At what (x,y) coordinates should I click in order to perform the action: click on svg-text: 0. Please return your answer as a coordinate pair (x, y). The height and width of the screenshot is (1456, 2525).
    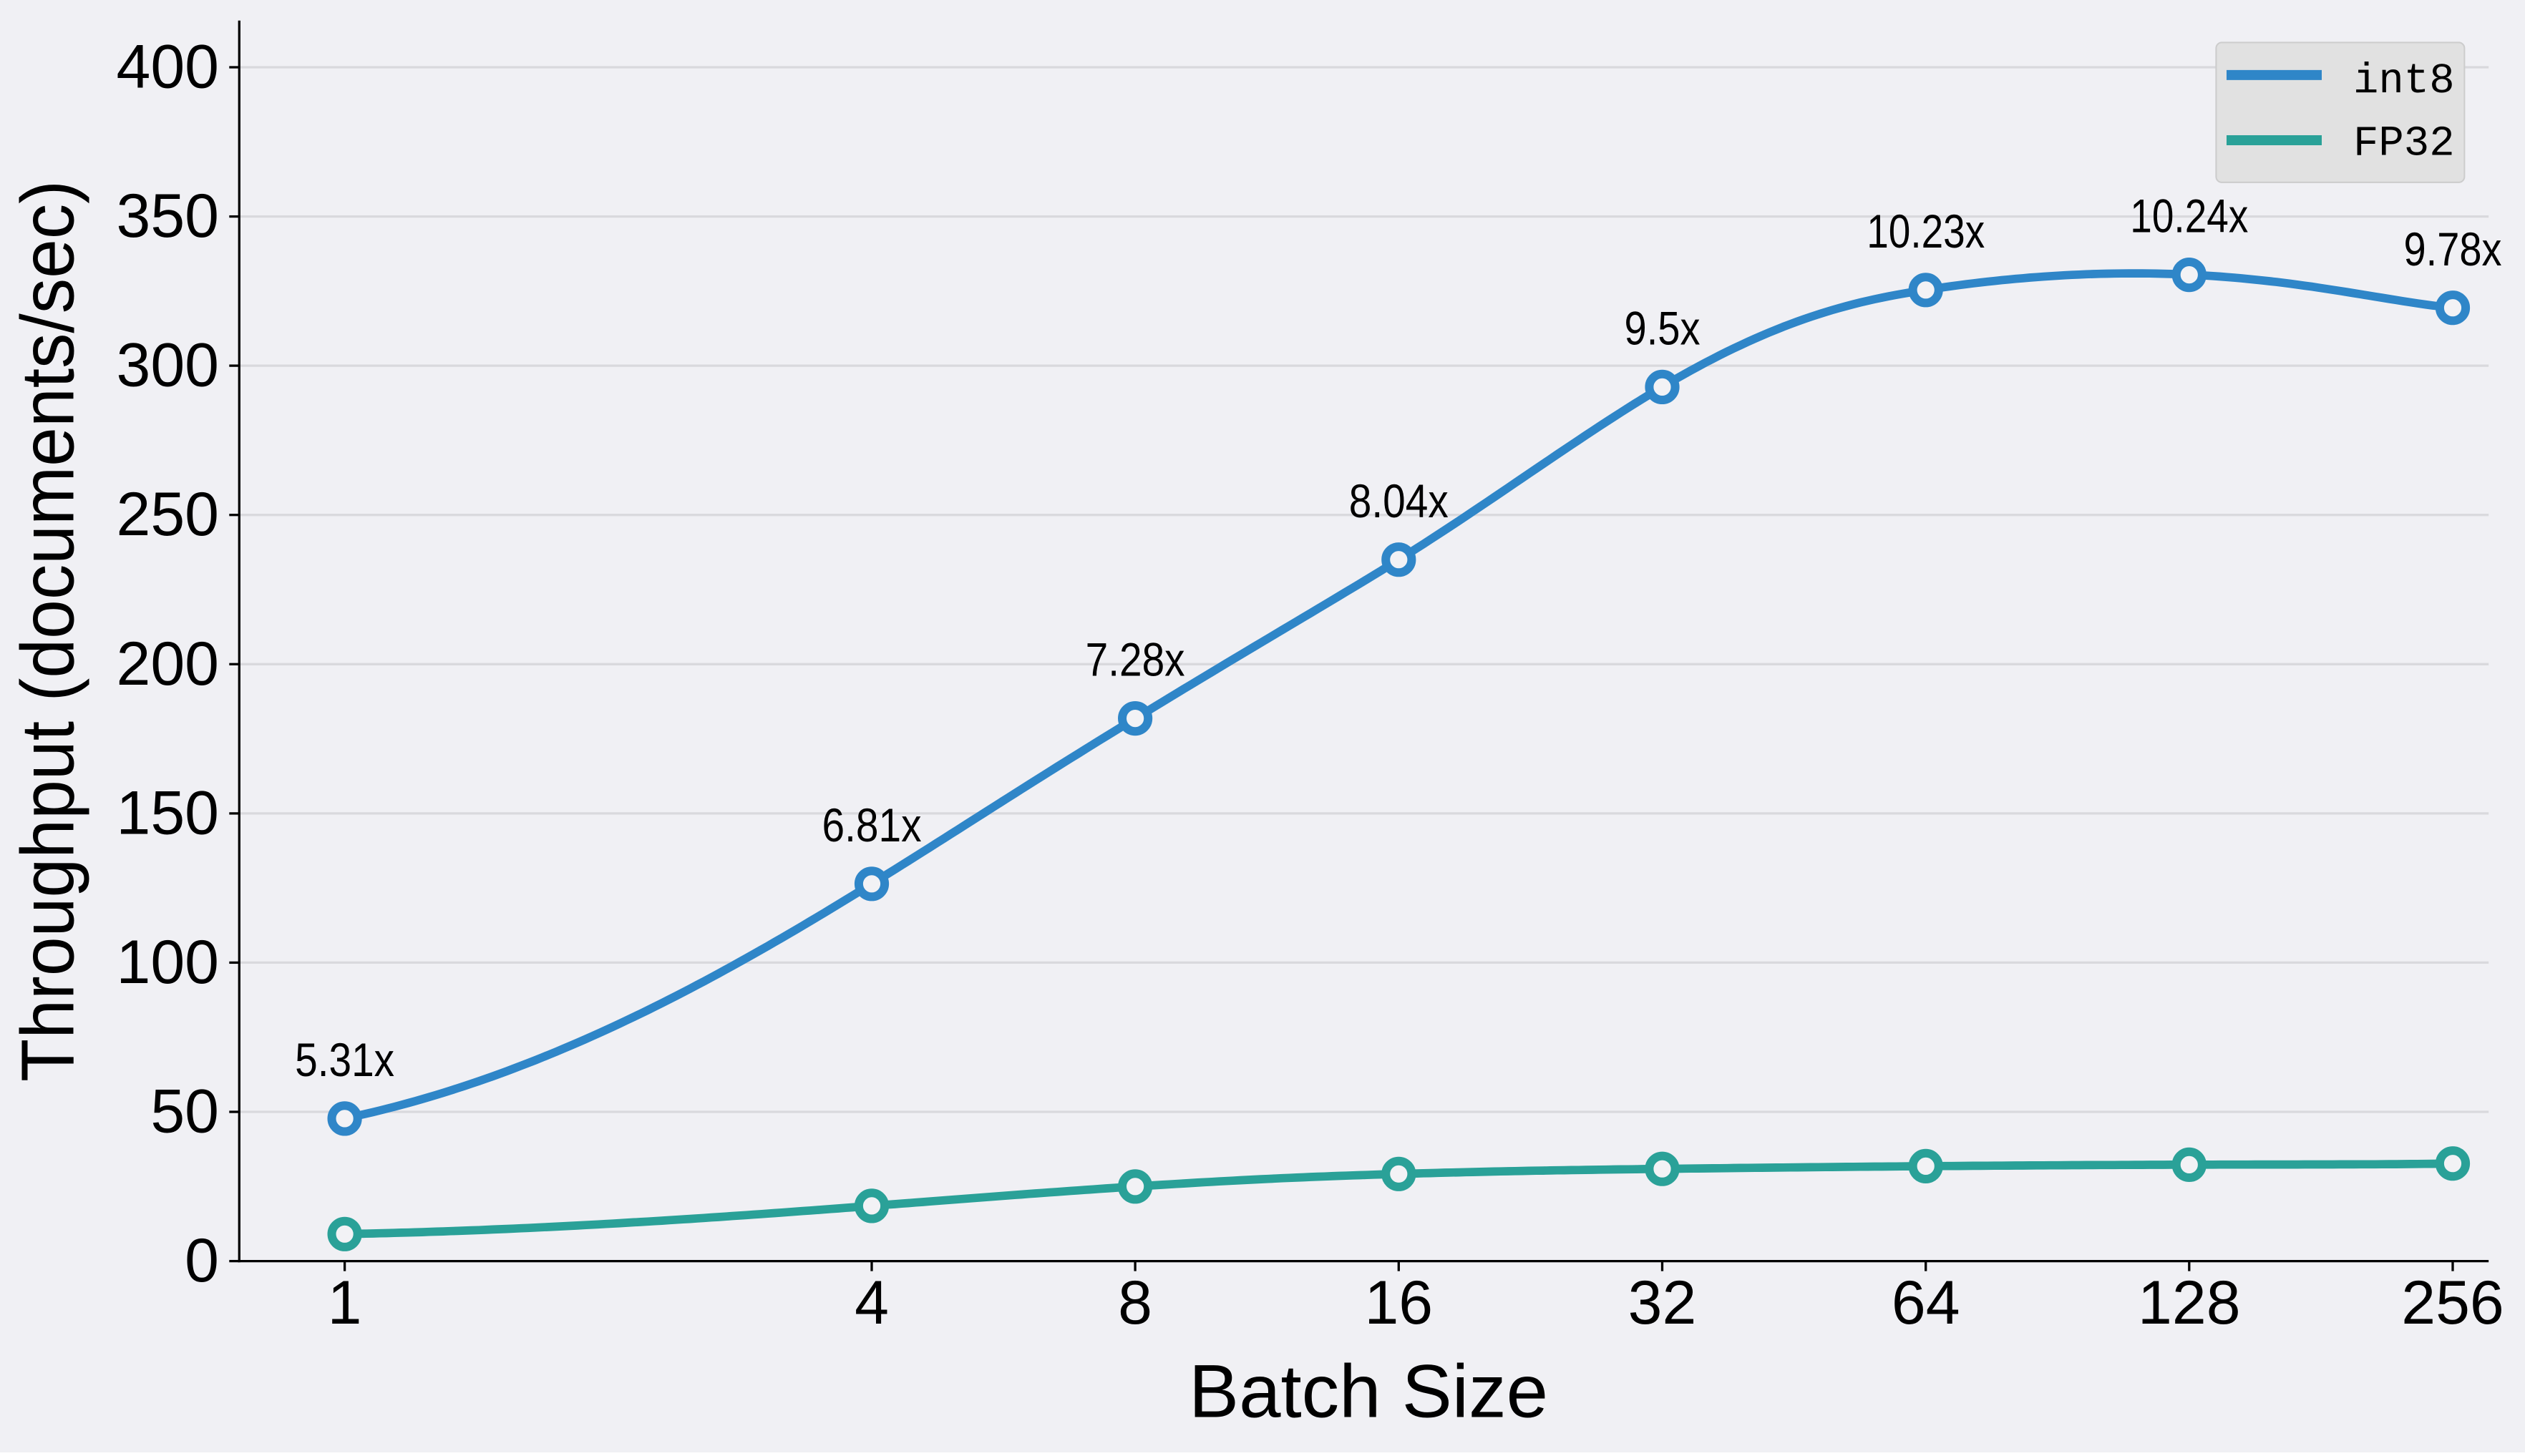
    Looking at the image, I should click on (202, 1260).